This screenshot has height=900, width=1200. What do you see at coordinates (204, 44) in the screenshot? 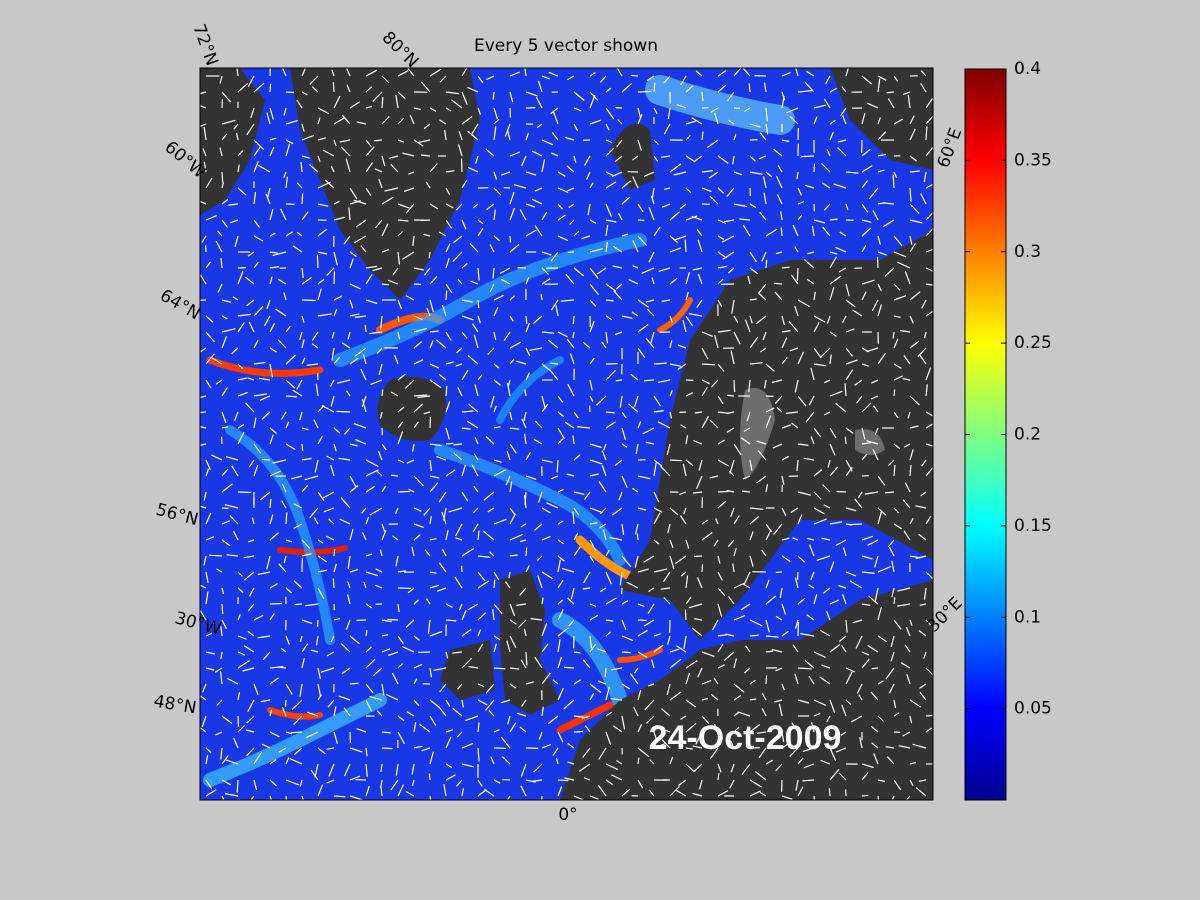
I see `graticule-label: 72°N` at bounding box center [204, 44].